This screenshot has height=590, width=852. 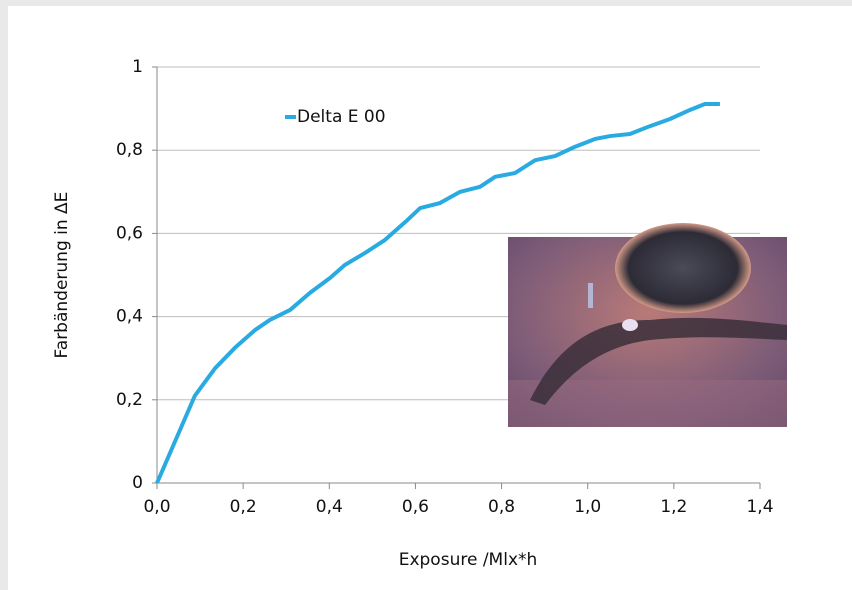 What do you see at coordinates (501, 507) in the screenshot?
I see `x-tick-label: 0,8` at bounding box center [501, 507].